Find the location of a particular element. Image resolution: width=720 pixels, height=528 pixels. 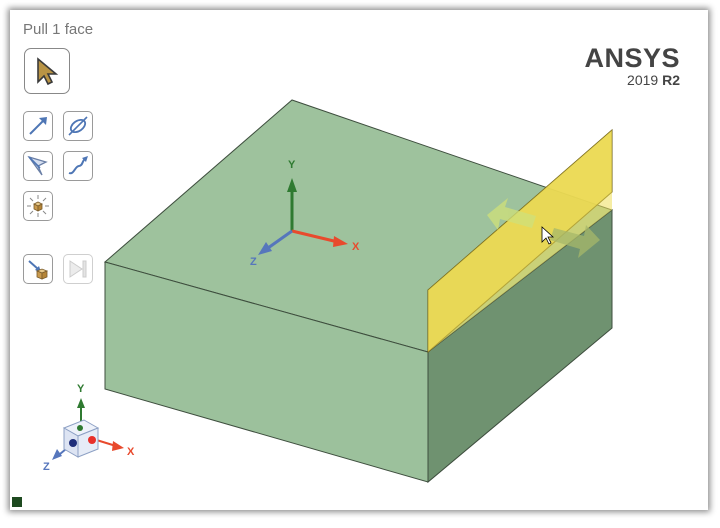

up-to-icon is located at coordinates (37, 165).